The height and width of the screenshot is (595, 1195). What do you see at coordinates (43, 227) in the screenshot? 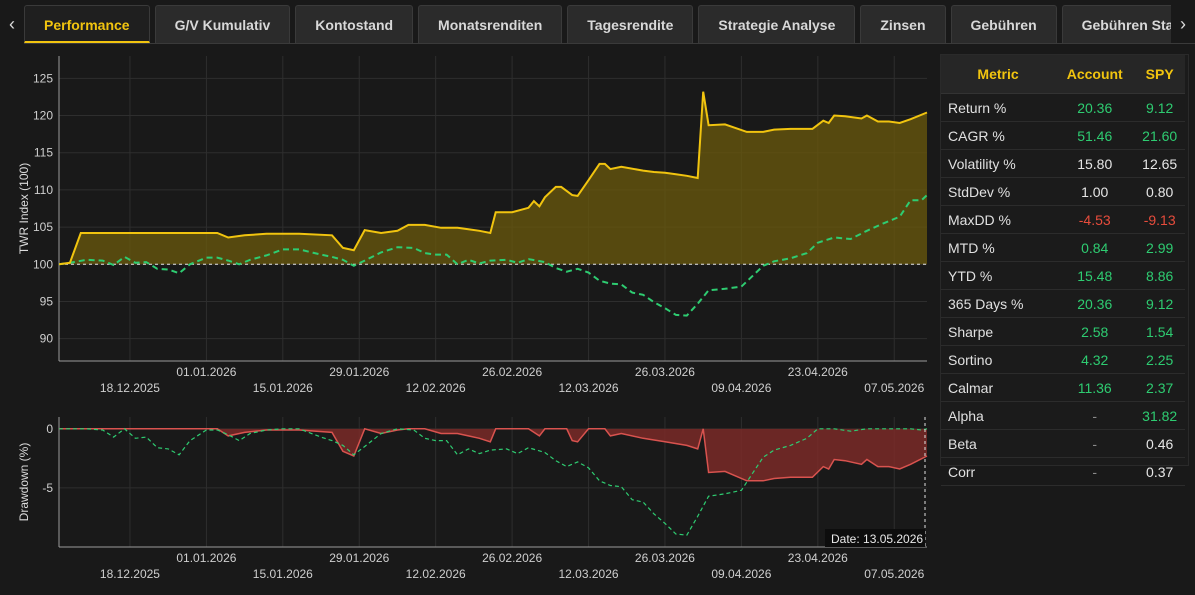
I see `y-tick-label: 105` at bounding box center [43, 227].